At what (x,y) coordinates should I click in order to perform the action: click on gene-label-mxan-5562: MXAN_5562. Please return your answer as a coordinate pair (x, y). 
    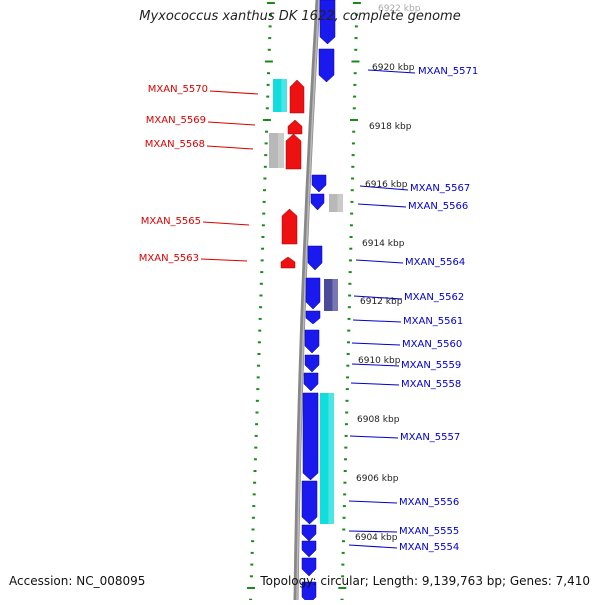
    Looking at the image, I should click on (434, 297).